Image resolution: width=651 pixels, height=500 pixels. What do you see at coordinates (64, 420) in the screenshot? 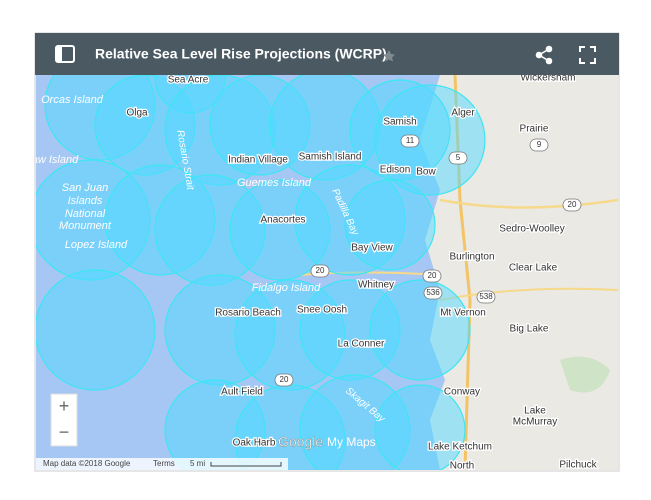
I see `zoom-control` at bounding box center [64, 420].